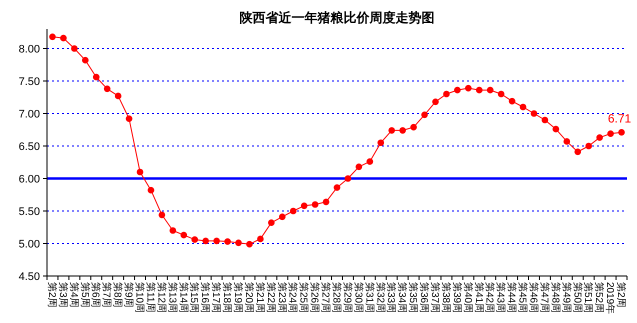 The width and height of the screenshot is (637, 323). What do you see at coordinates (183, 298) in the screenshot?
I see `x-tick-label: 第14周` at bounding box center [183, 298].